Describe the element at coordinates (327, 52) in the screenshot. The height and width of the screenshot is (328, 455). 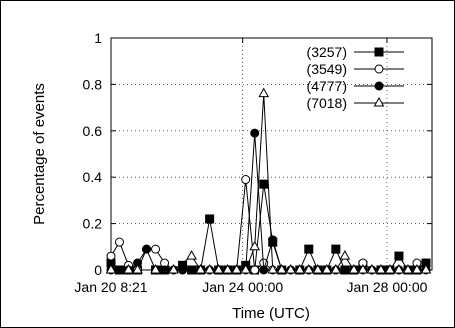
I see `legend-label: (3257)` at that location.